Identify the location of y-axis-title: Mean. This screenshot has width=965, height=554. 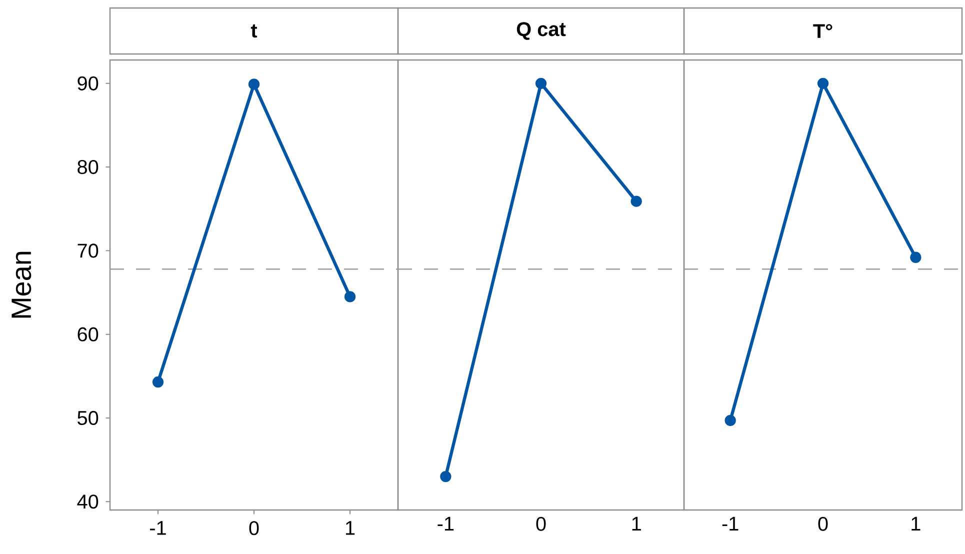
(22, 285).